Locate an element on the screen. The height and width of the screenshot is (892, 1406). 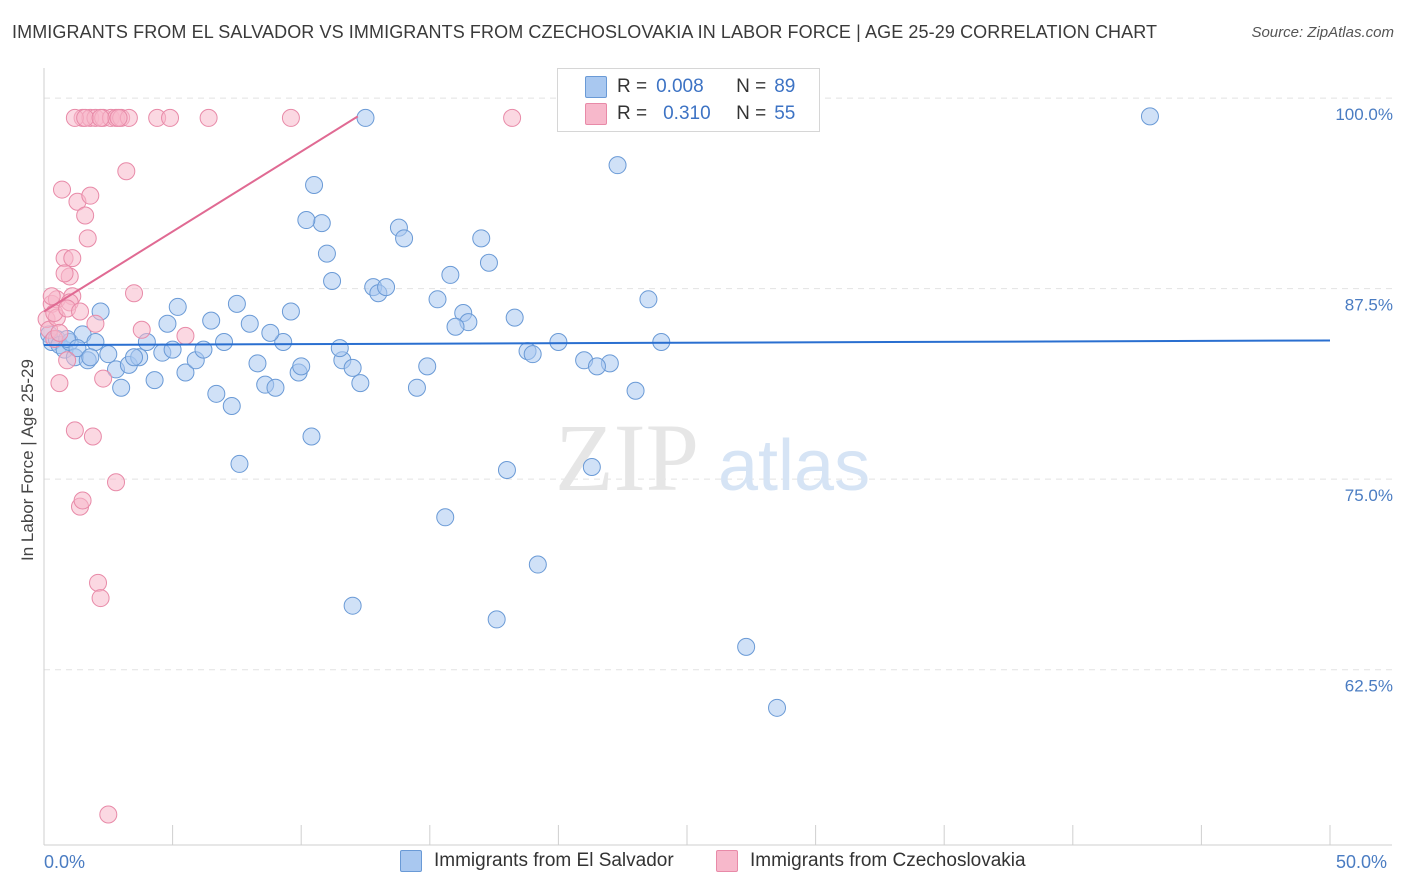
legend-row-blue: R = 0.008 N = 89 is located at coordinates (676, 87).